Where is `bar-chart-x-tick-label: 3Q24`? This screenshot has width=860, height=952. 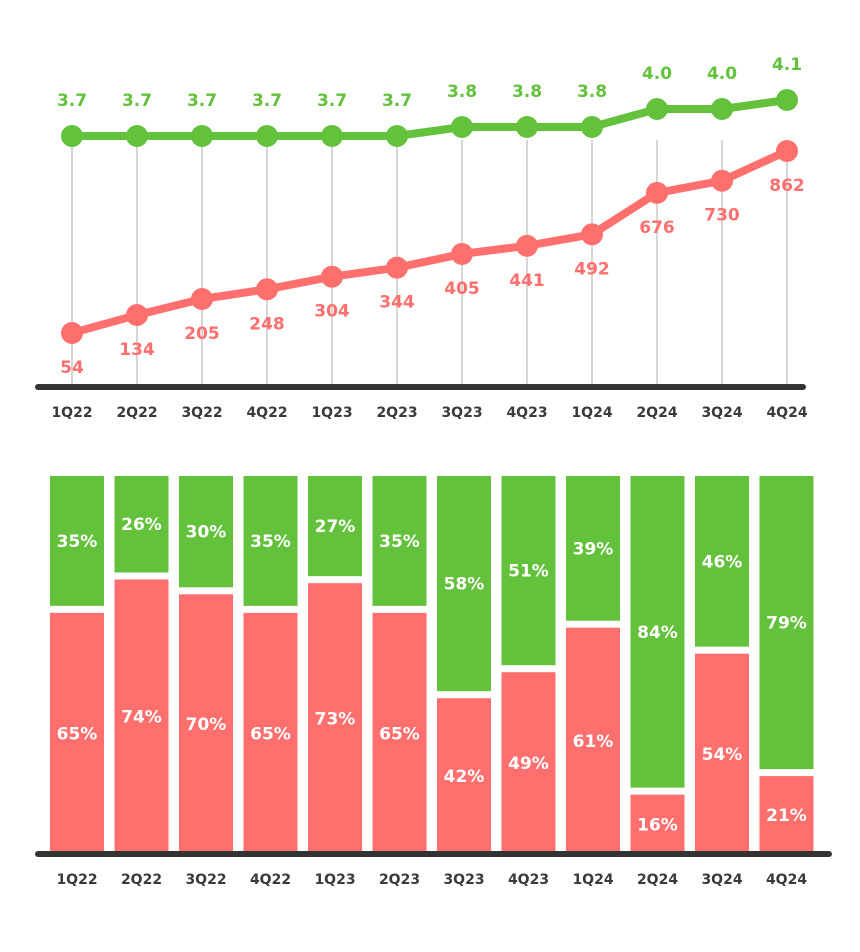
bar-chart-x-tick-label: 3Q24 is located at coordinates (721, 880).